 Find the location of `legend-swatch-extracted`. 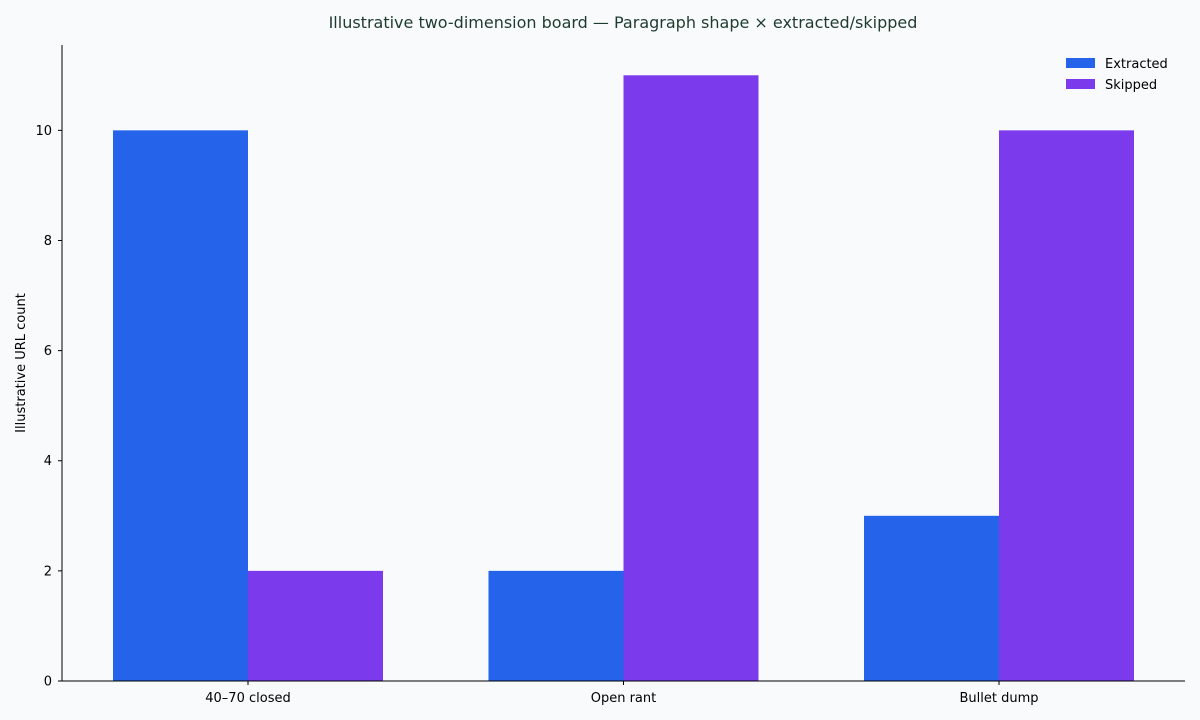

legend-swatch-extracted is located at coordinates (1080, 63).